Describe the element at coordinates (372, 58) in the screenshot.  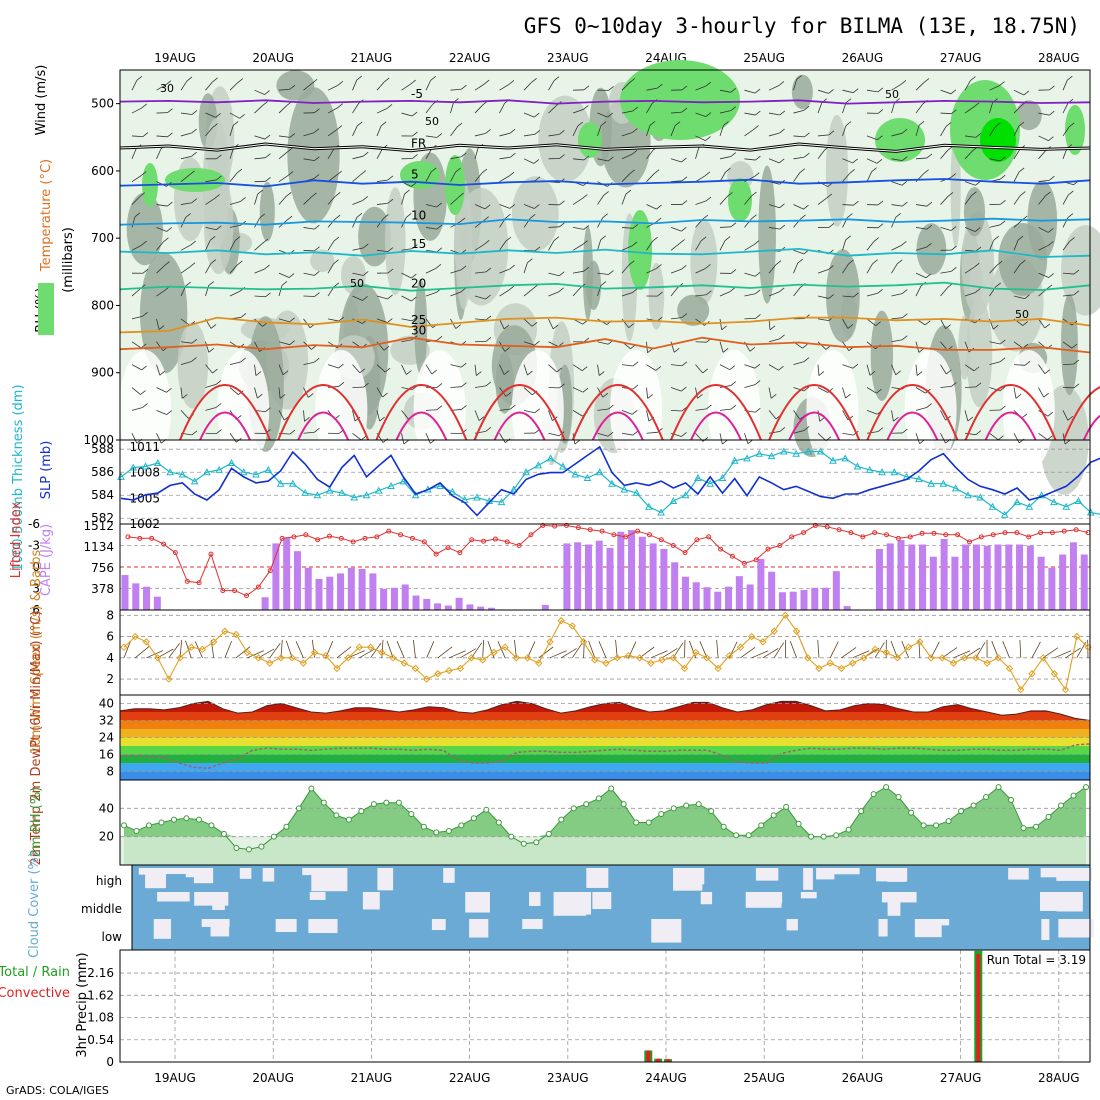
I see `date-label-top: 21AUG` at that location.